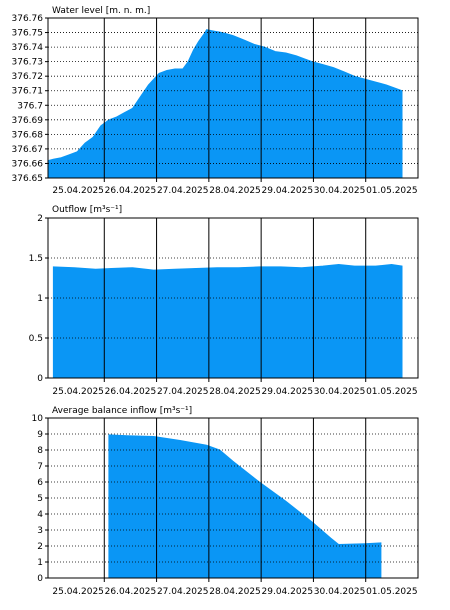 The height and width of the screenshot is (610, 450). What do you see at coordinates (28, 164) in the screenshot?
I see `y-tick-label: 376.66` at bounding box center [28, 164].